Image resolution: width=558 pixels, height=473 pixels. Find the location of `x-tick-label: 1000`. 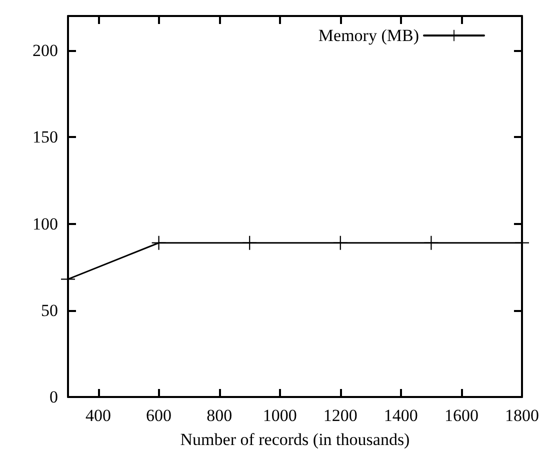

x-tick-label: 1000 is located at coordinates (279, 415).